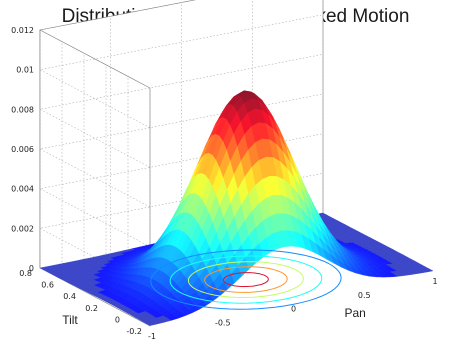 Image resolution: width=471 pixels, height=364 pixels. What do you see at coordinates (31, 268) in the screenshot?
I see `z-tick-label: 0` at bounding box center [31, 268].